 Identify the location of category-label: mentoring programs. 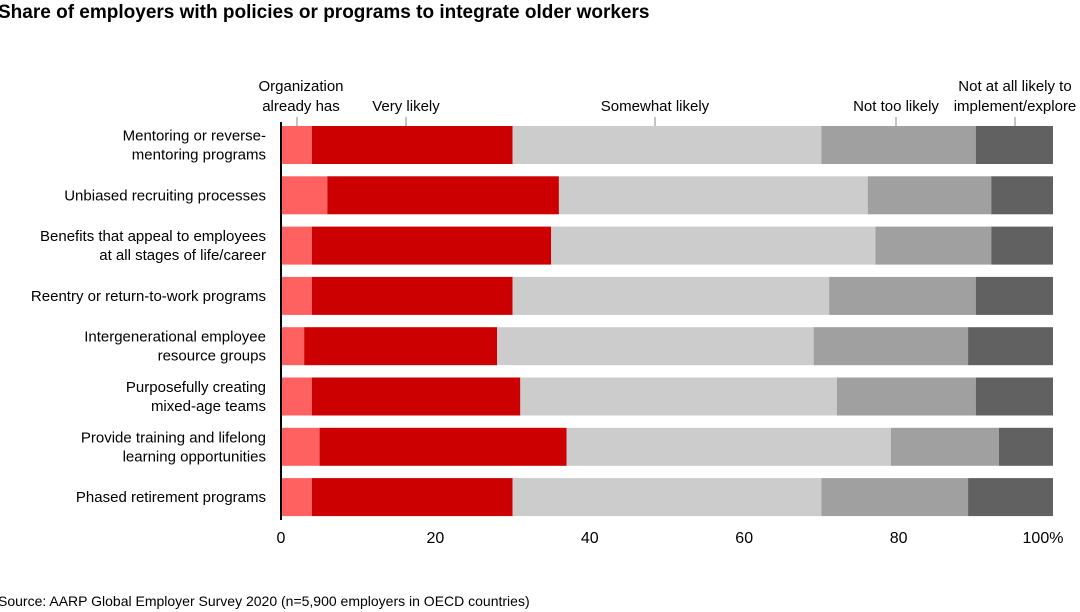
(199, 155).